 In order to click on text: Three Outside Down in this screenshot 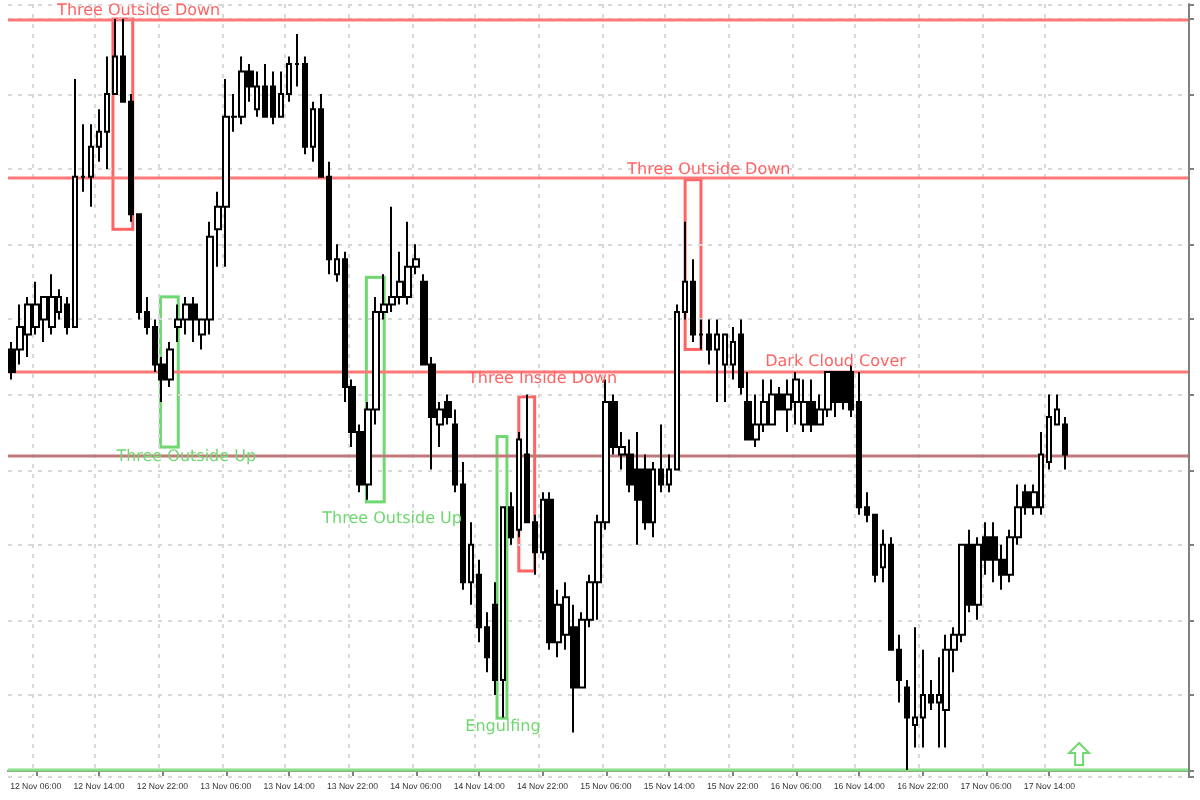, I will do `click(138, 10)`.